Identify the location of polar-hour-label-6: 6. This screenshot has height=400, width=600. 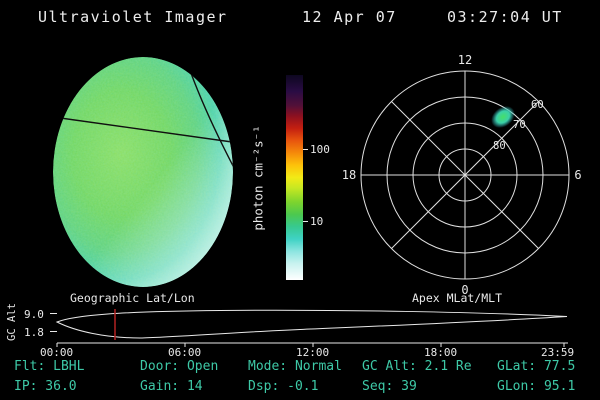
(577, 175).